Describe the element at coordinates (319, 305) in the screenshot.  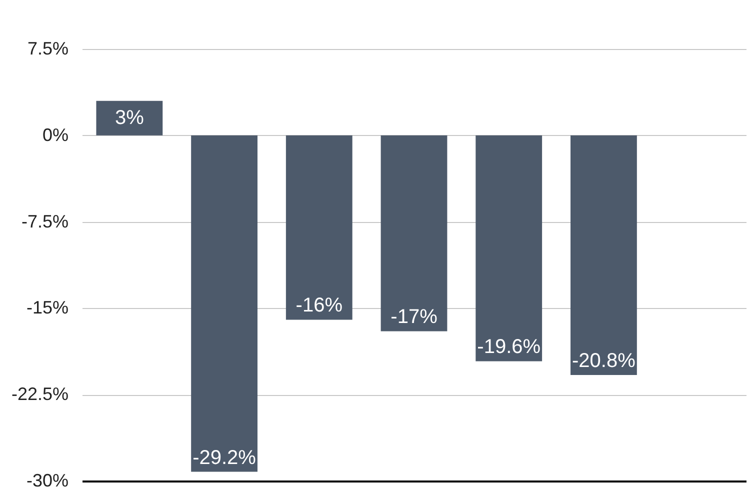
I see `data-label: -16%` at that location.